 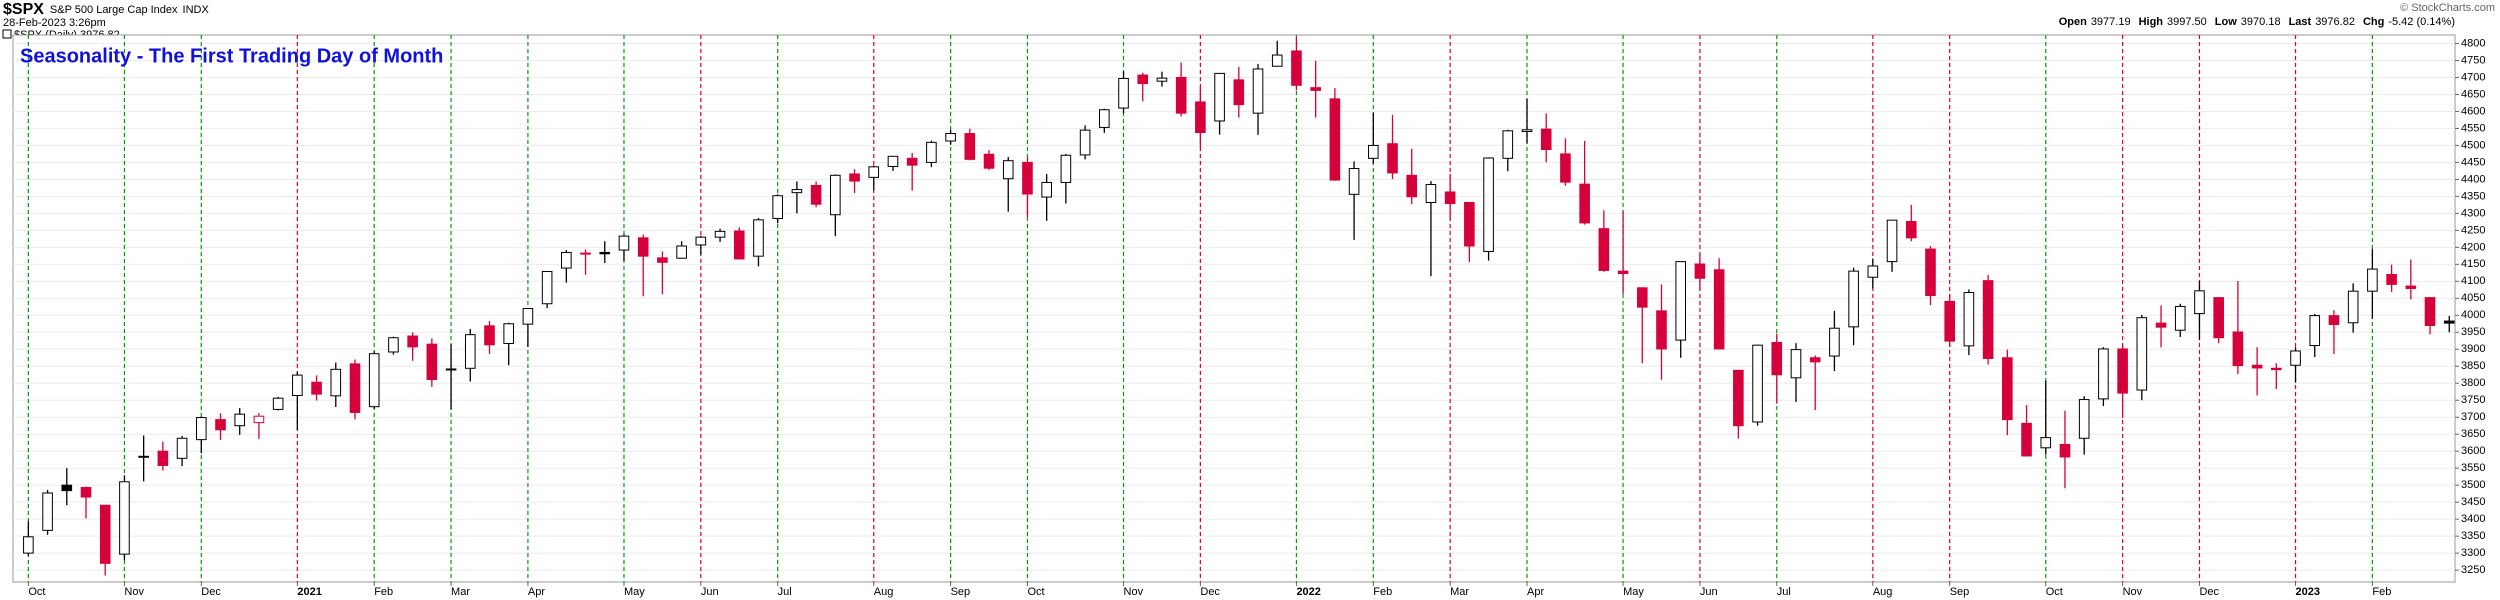 What do you see at coordinates (2473, 230) in the screenshot?
I see `y-tick-label: 4250` at bounding box center [2473, 230].